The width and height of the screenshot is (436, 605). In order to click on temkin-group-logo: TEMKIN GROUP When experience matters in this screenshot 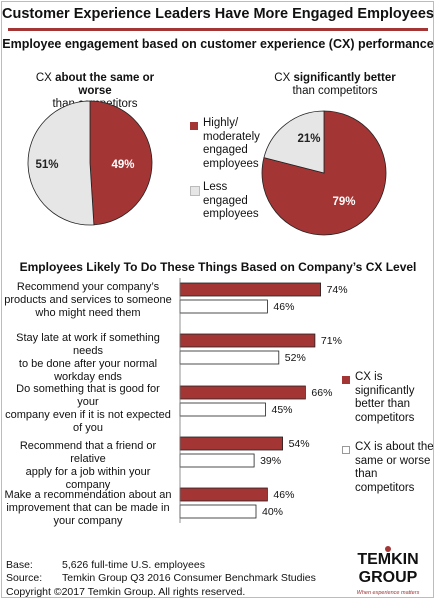, I will do `click(388, 570)`.